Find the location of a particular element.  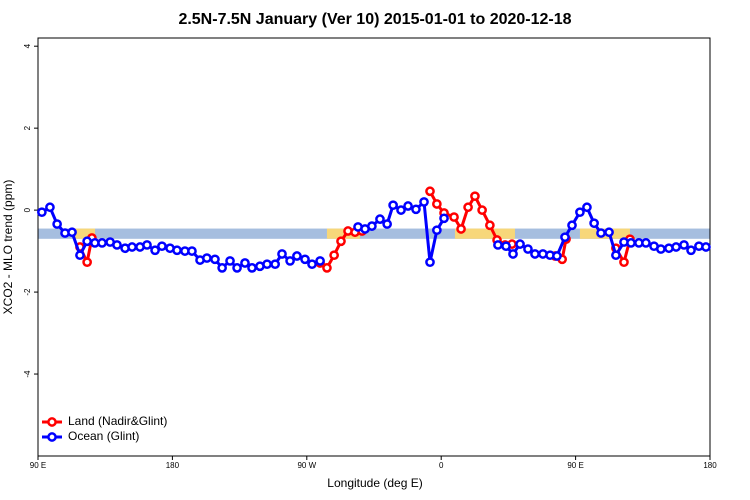

x-tick-label: 90 W is located at coordinates (306, 465).